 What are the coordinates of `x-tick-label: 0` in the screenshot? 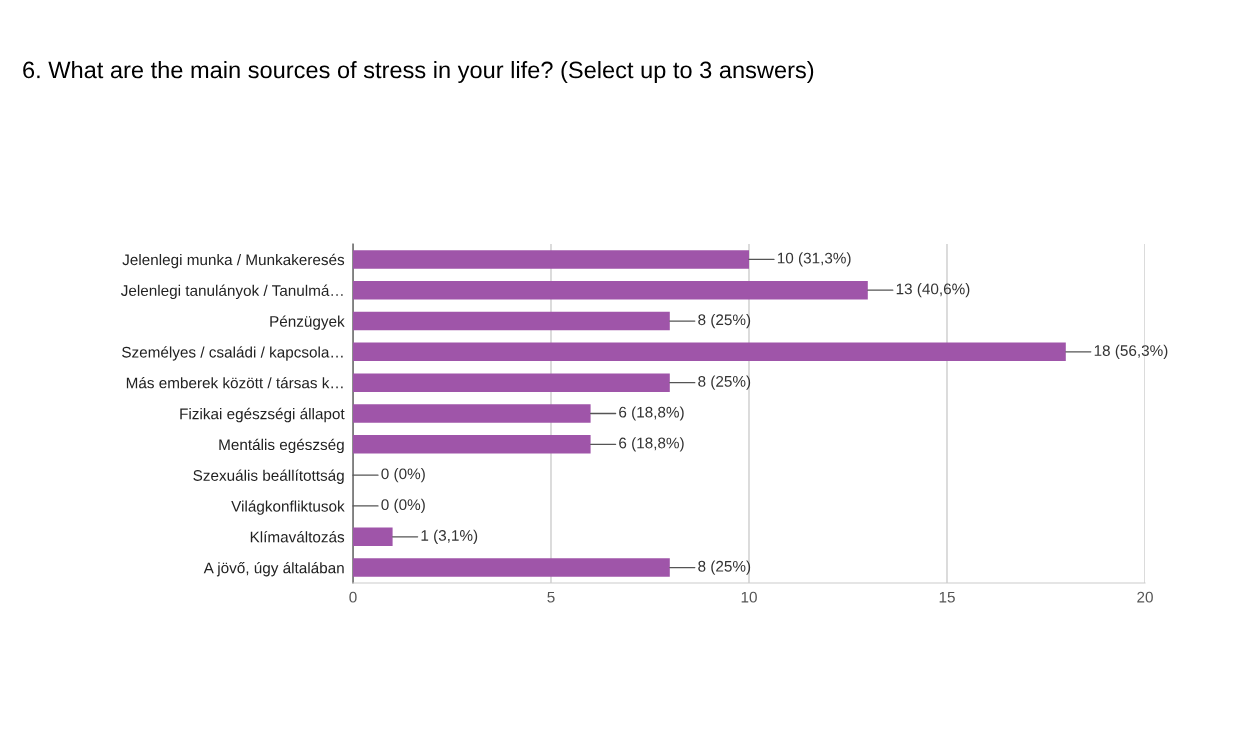 It's located at (353, 597).